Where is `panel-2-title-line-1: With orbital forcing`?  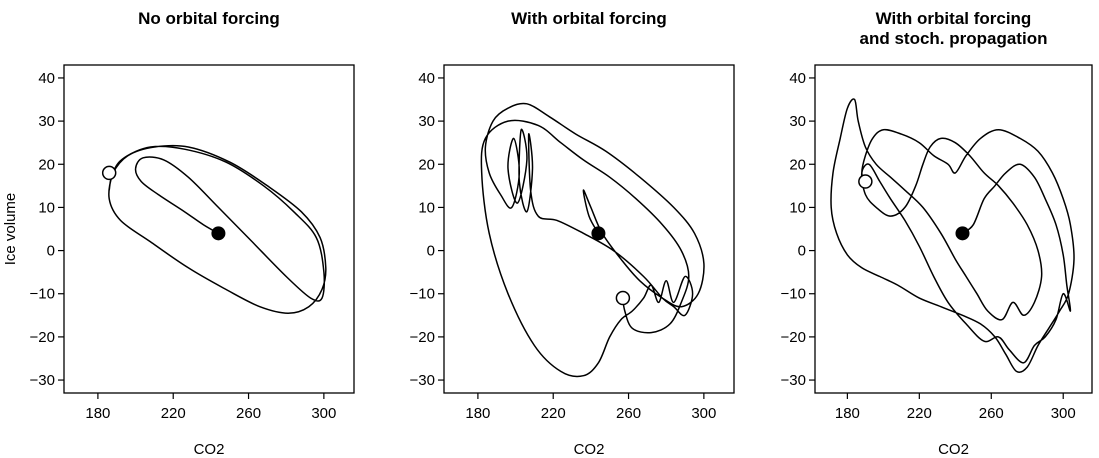 panel-2-title-line-1: With orbital forcing is located at coordinates (589, 18).